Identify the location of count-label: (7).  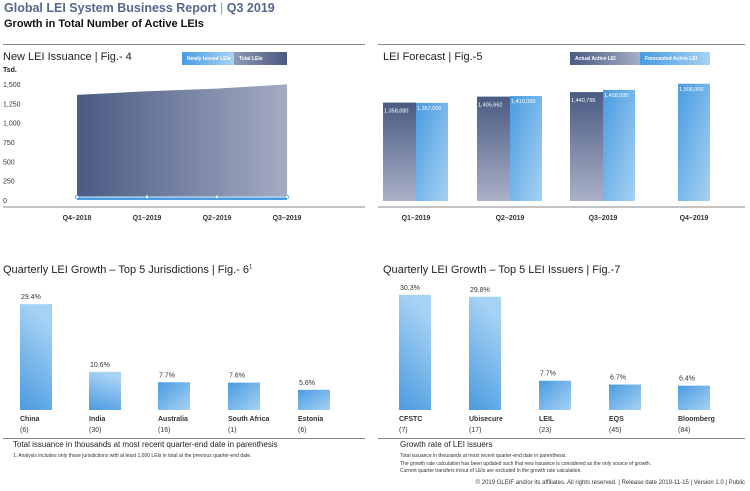
(403, 430).